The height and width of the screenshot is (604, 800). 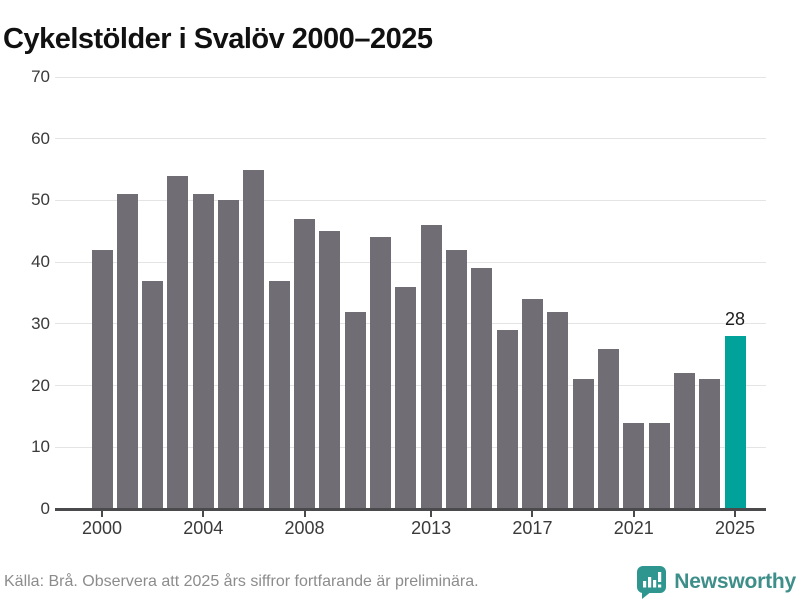 What do you see at coordinates (410, 509) in the screenshot?
I see `x-axis-line` at bounding box center [410, 509].